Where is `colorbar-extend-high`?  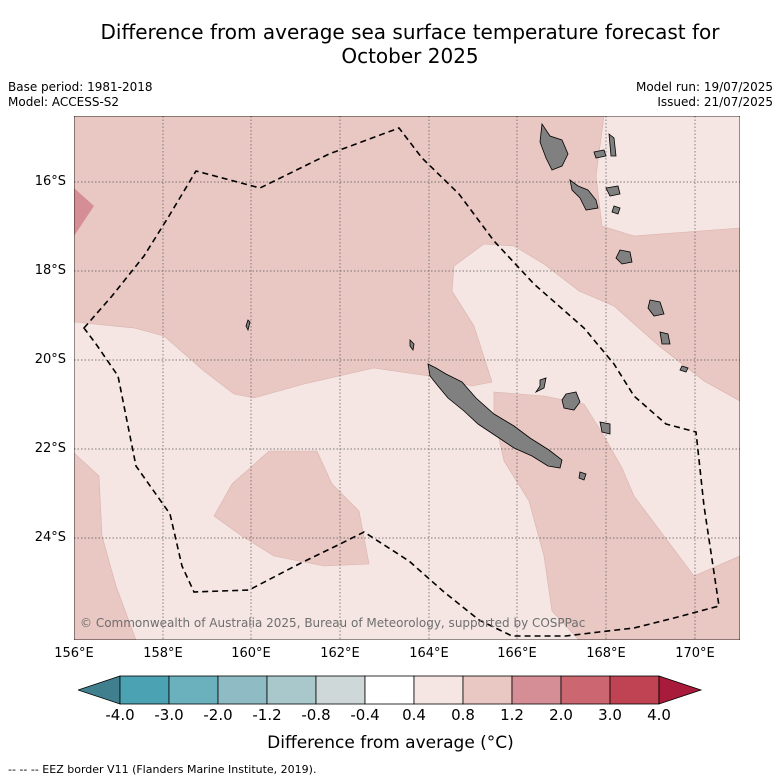 colorbar-extend-high is located at coordinates (680, 690).